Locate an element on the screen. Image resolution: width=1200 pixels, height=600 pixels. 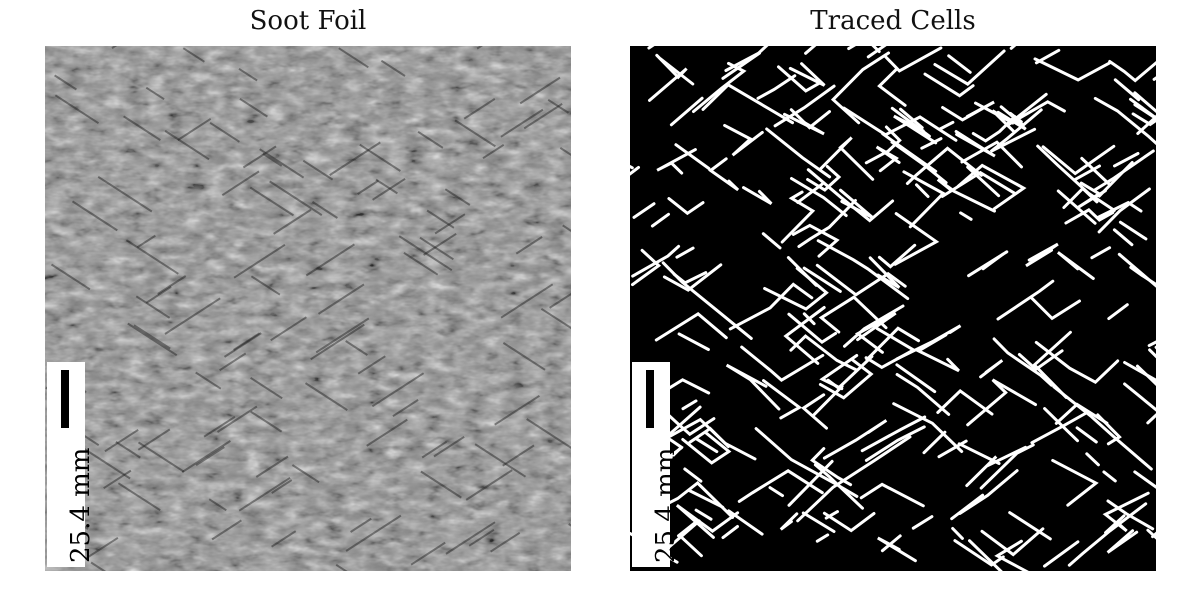
scale-bar-label: 25.4 mm is located at coordinates (81, 505).